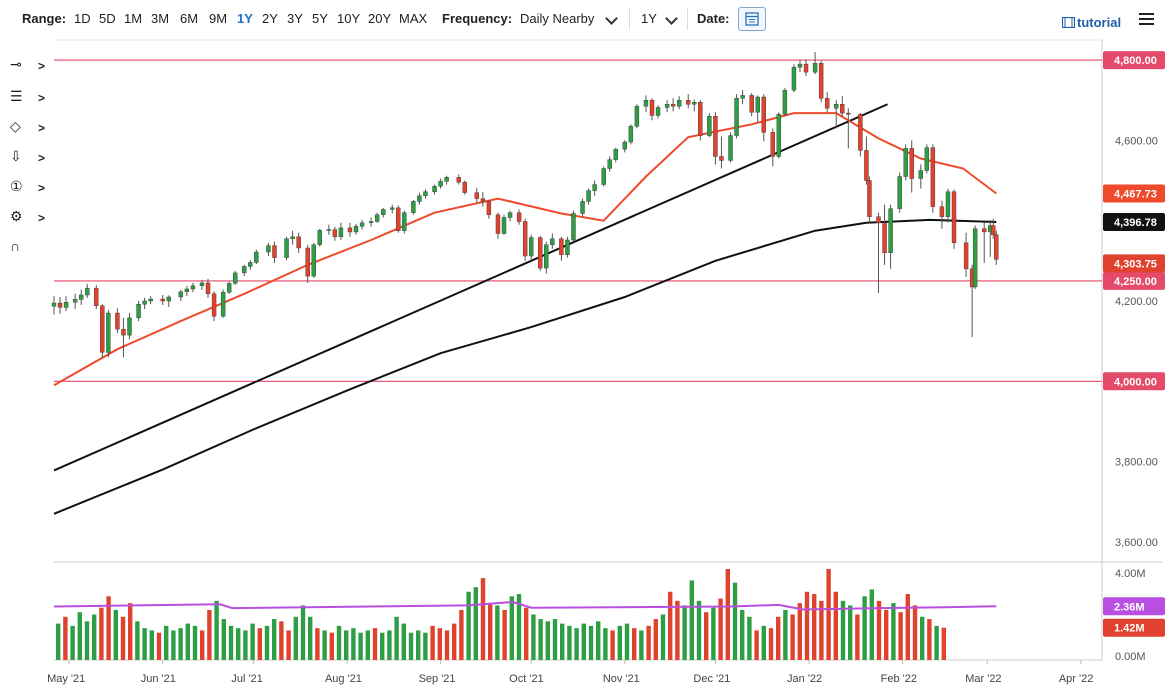 The height and width of the screenshot is (697, 1174). Describe the element at coordinates (380, 18) in the screenshot. I see `range-20y: 20Y` at that location.